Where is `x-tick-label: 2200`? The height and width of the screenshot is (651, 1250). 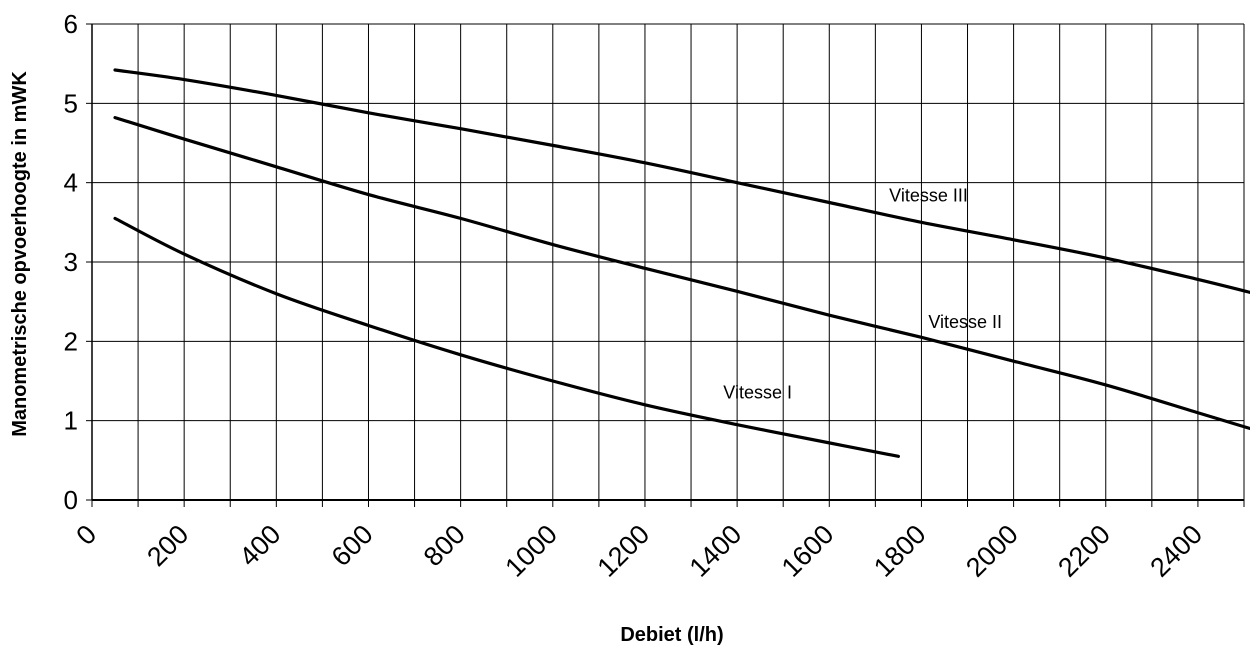
x-tick-label: 2200 is located at coordinates (1084, 551).